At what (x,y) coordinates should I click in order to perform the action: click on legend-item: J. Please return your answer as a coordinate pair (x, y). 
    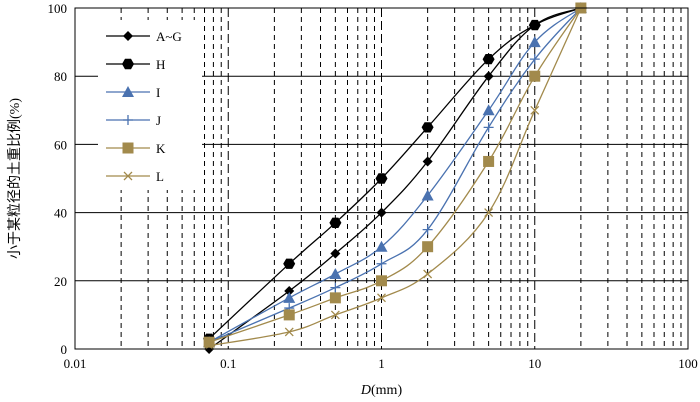
    Looking at the image, I should click on (133, 120).